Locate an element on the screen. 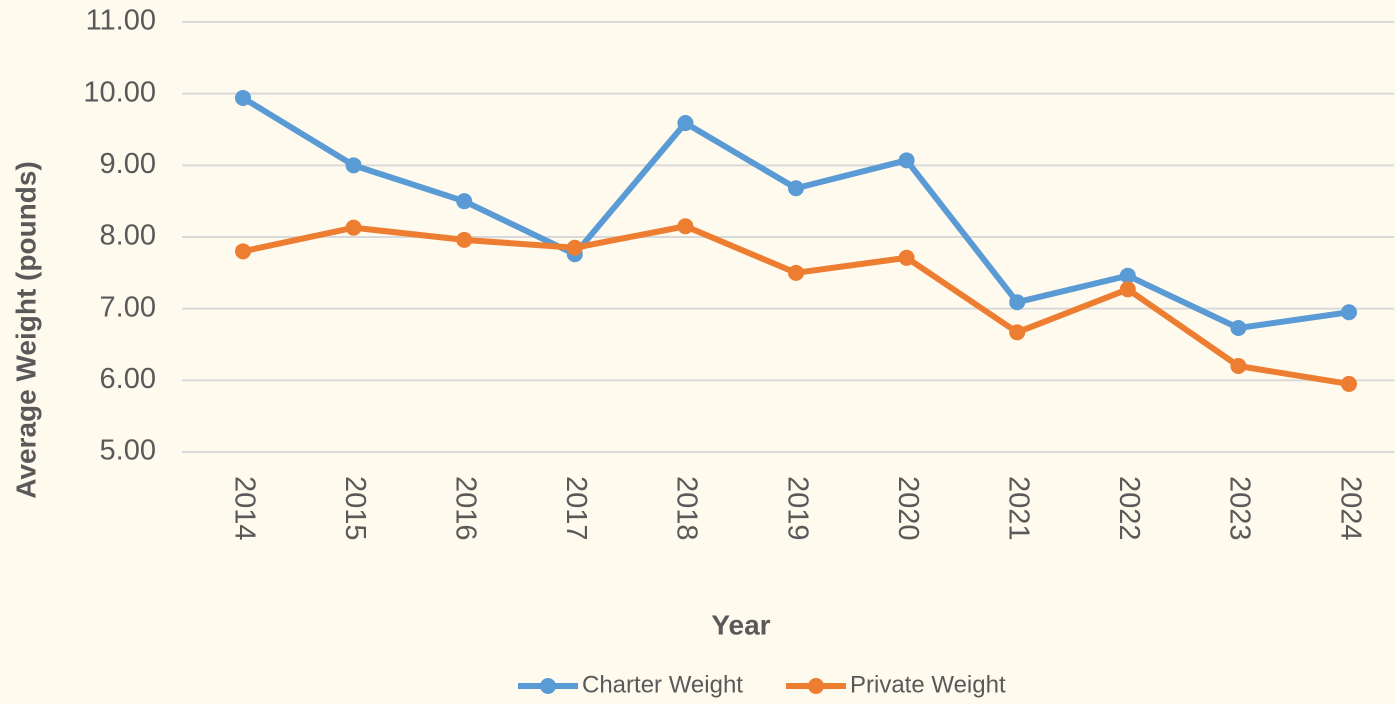  x-tick-label: 2020 is located at coordinates (908, 508).